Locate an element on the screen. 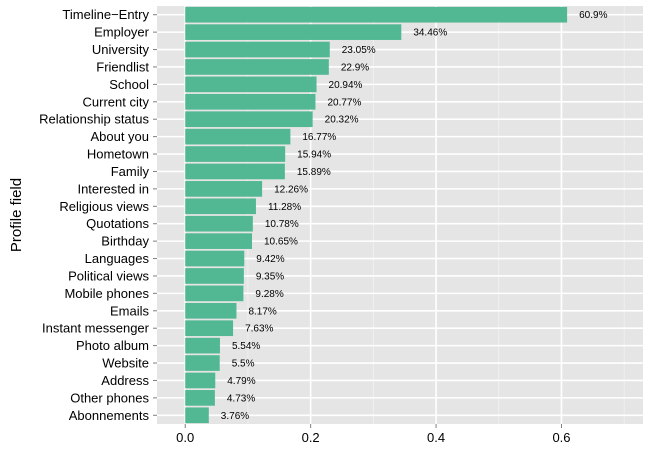 The width and height of the screenshot is (655, 453). bar-value-label: 5.54% is located at coordinates (246, 346).